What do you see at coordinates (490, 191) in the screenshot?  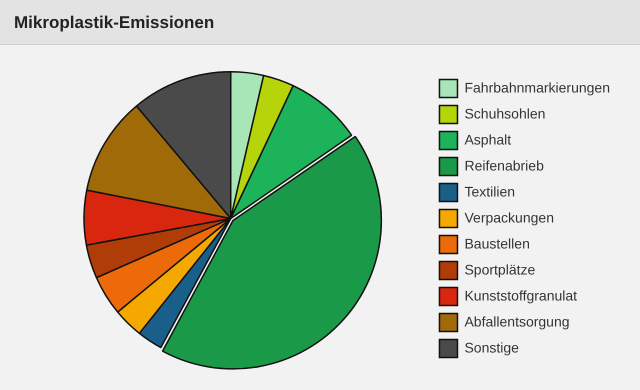 I see `legend-label: Textilien` at bounding box center [490, 191].